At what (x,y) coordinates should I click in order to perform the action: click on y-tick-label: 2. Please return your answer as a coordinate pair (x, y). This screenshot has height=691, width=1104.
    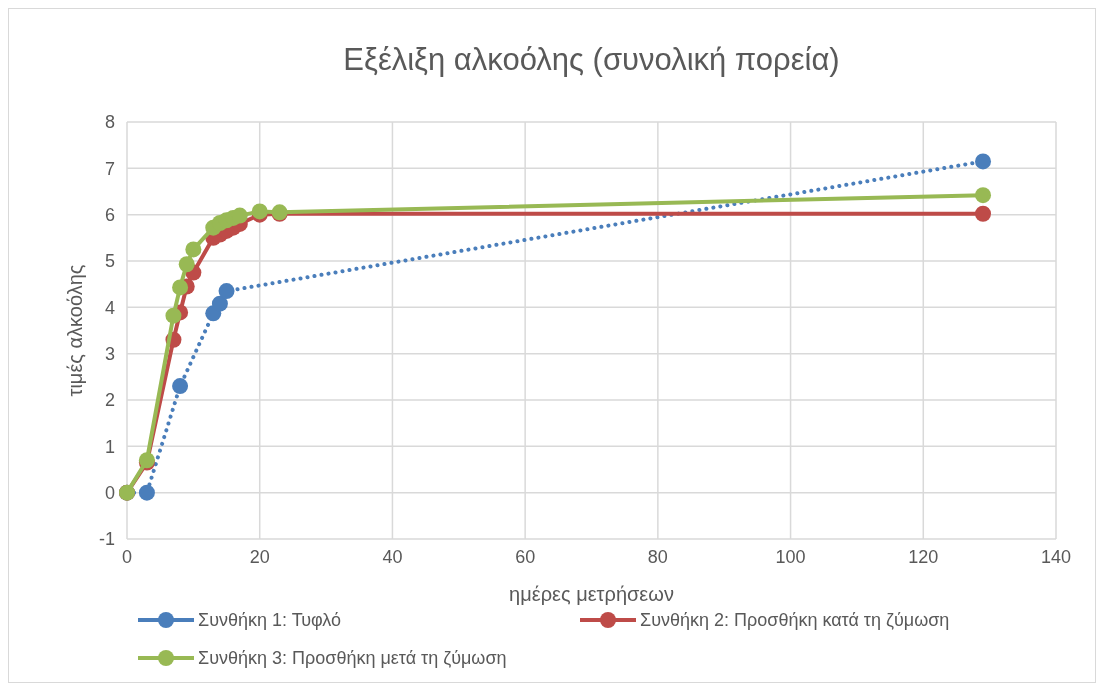
    Looking at the image, I should click on (109, 400).